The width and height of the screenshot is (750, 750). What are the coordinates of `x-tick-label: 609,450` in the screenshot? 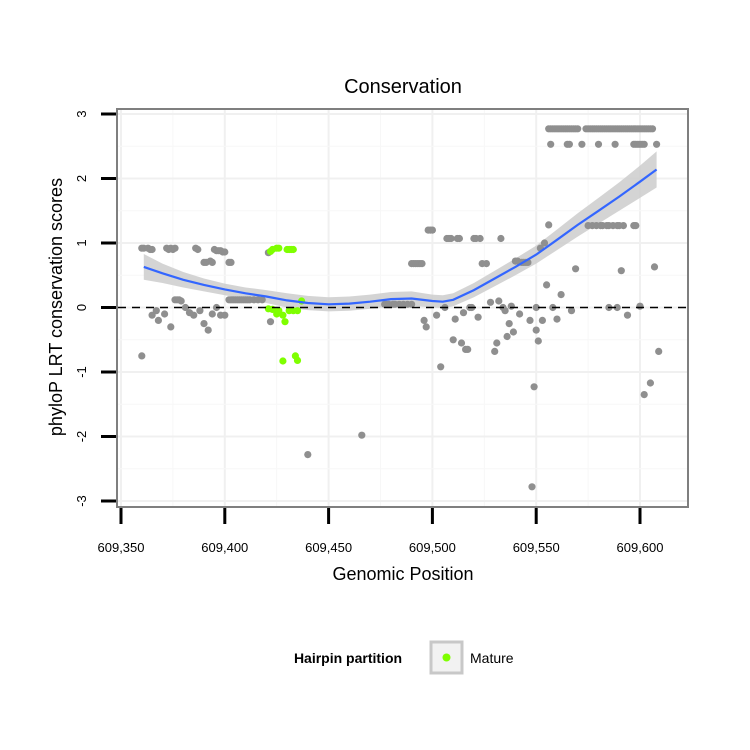 It's located at (328, 547).